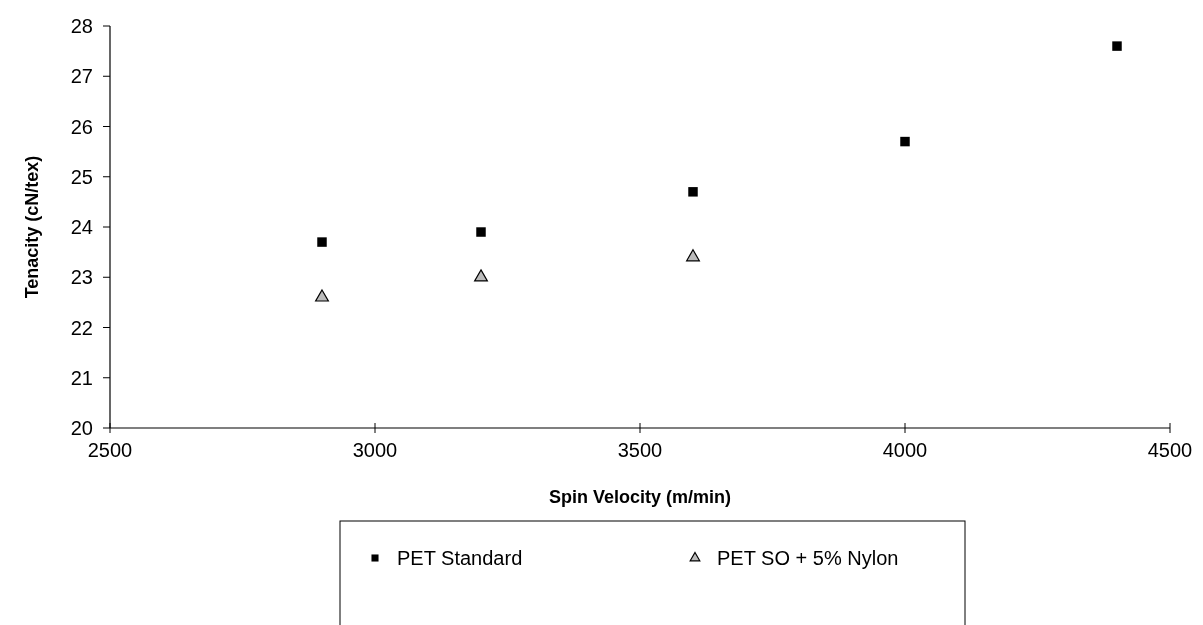 Image resolution: width=1203 pixels, height=625 pixels. What do you see at coordinates (81, 126) in the screenshot?
I see `y-tick-label: 26` at bounding box center [81, 126].